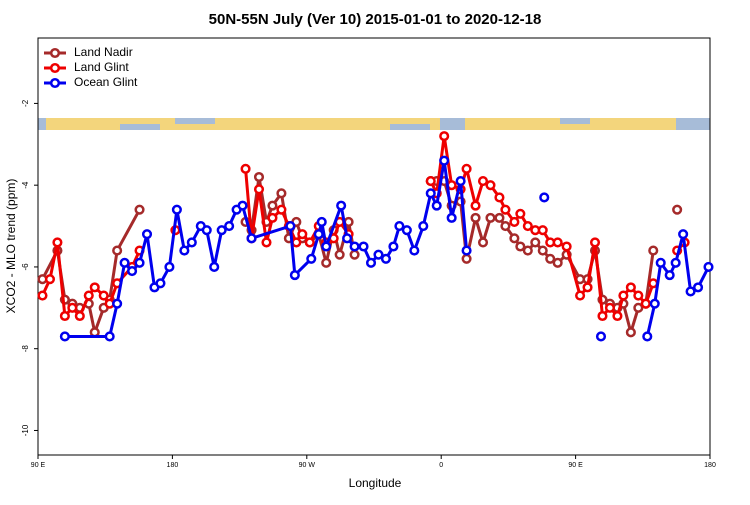 The width and height of the screenshot is (750, 505). What do you see at coordinates (25, 103) in the screenshot?
I see `y-tick-label: -2` at bounding box center [25, 103].